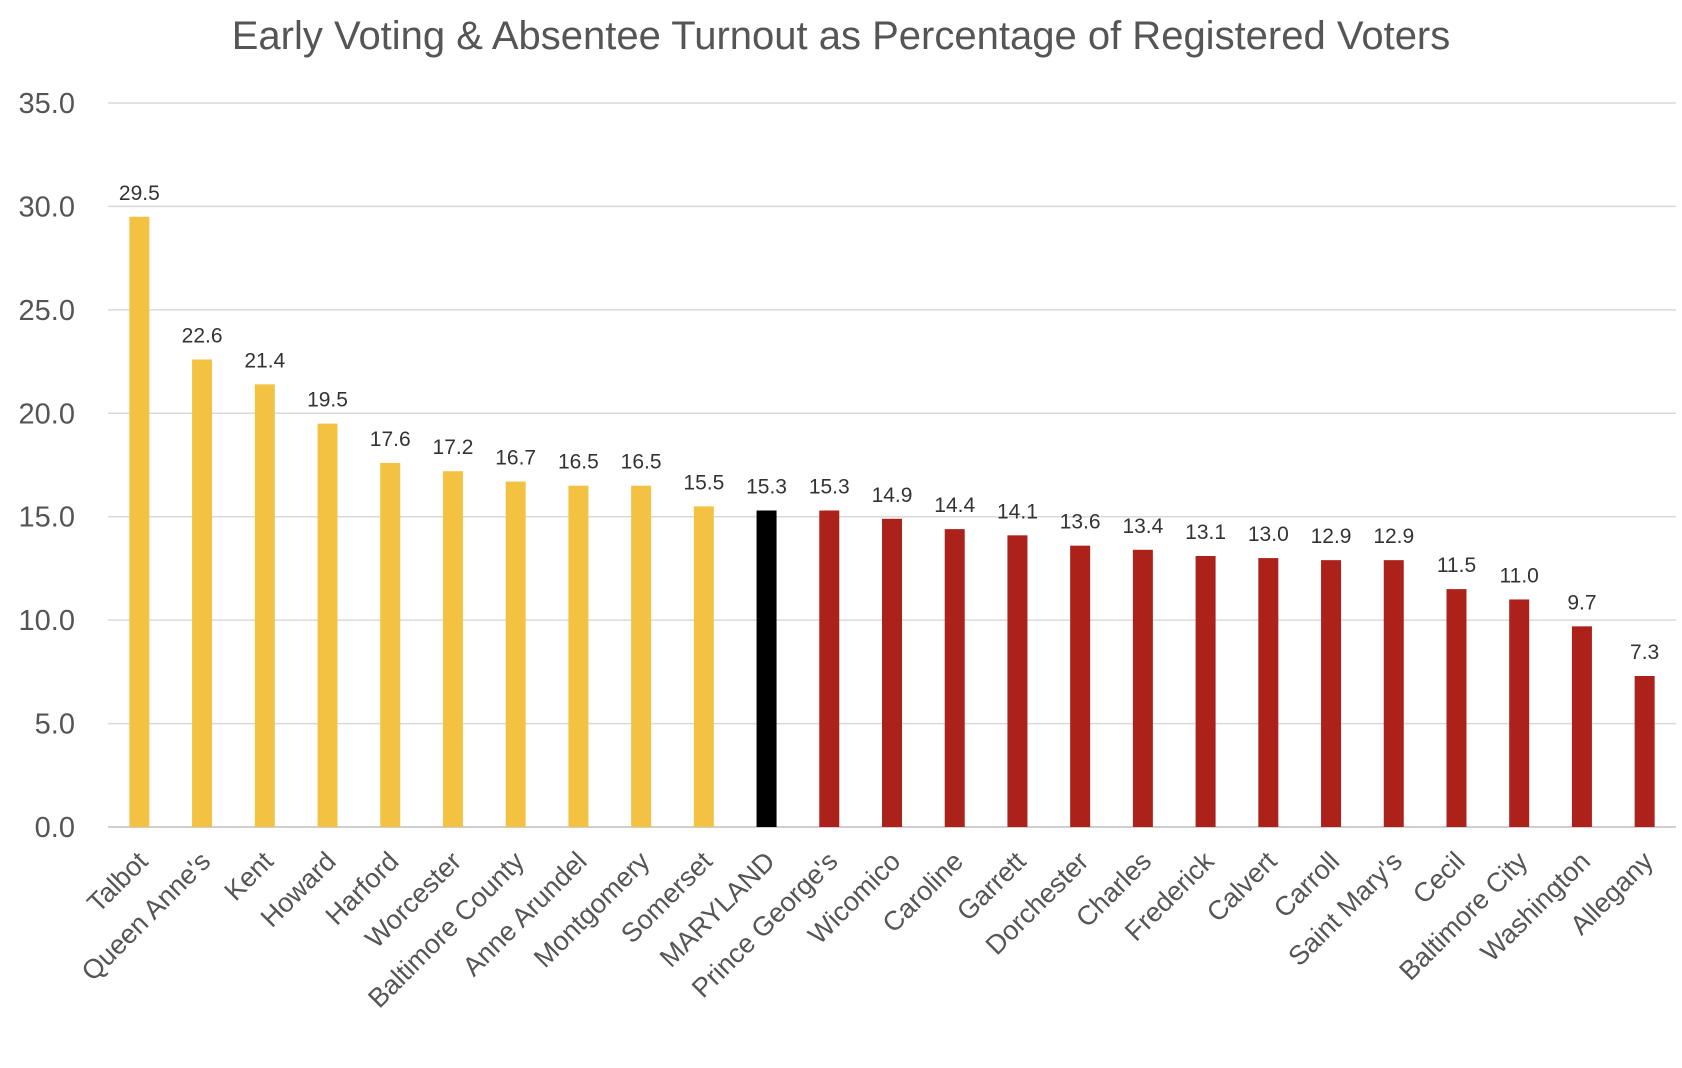 Image resolution: width=1682 pixels, height=1068 pixels. What do you see at coordinates (703, 482) in the screenshot?
I see `data-label: 15.5` at bounding box center [703, 482].